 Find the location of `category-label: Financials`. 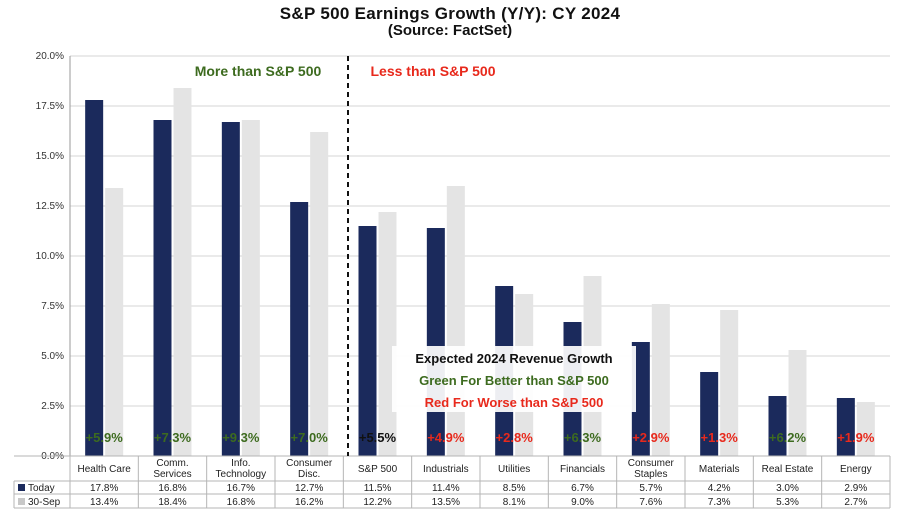

category-label: Financials is located at coordinates (582, 469).